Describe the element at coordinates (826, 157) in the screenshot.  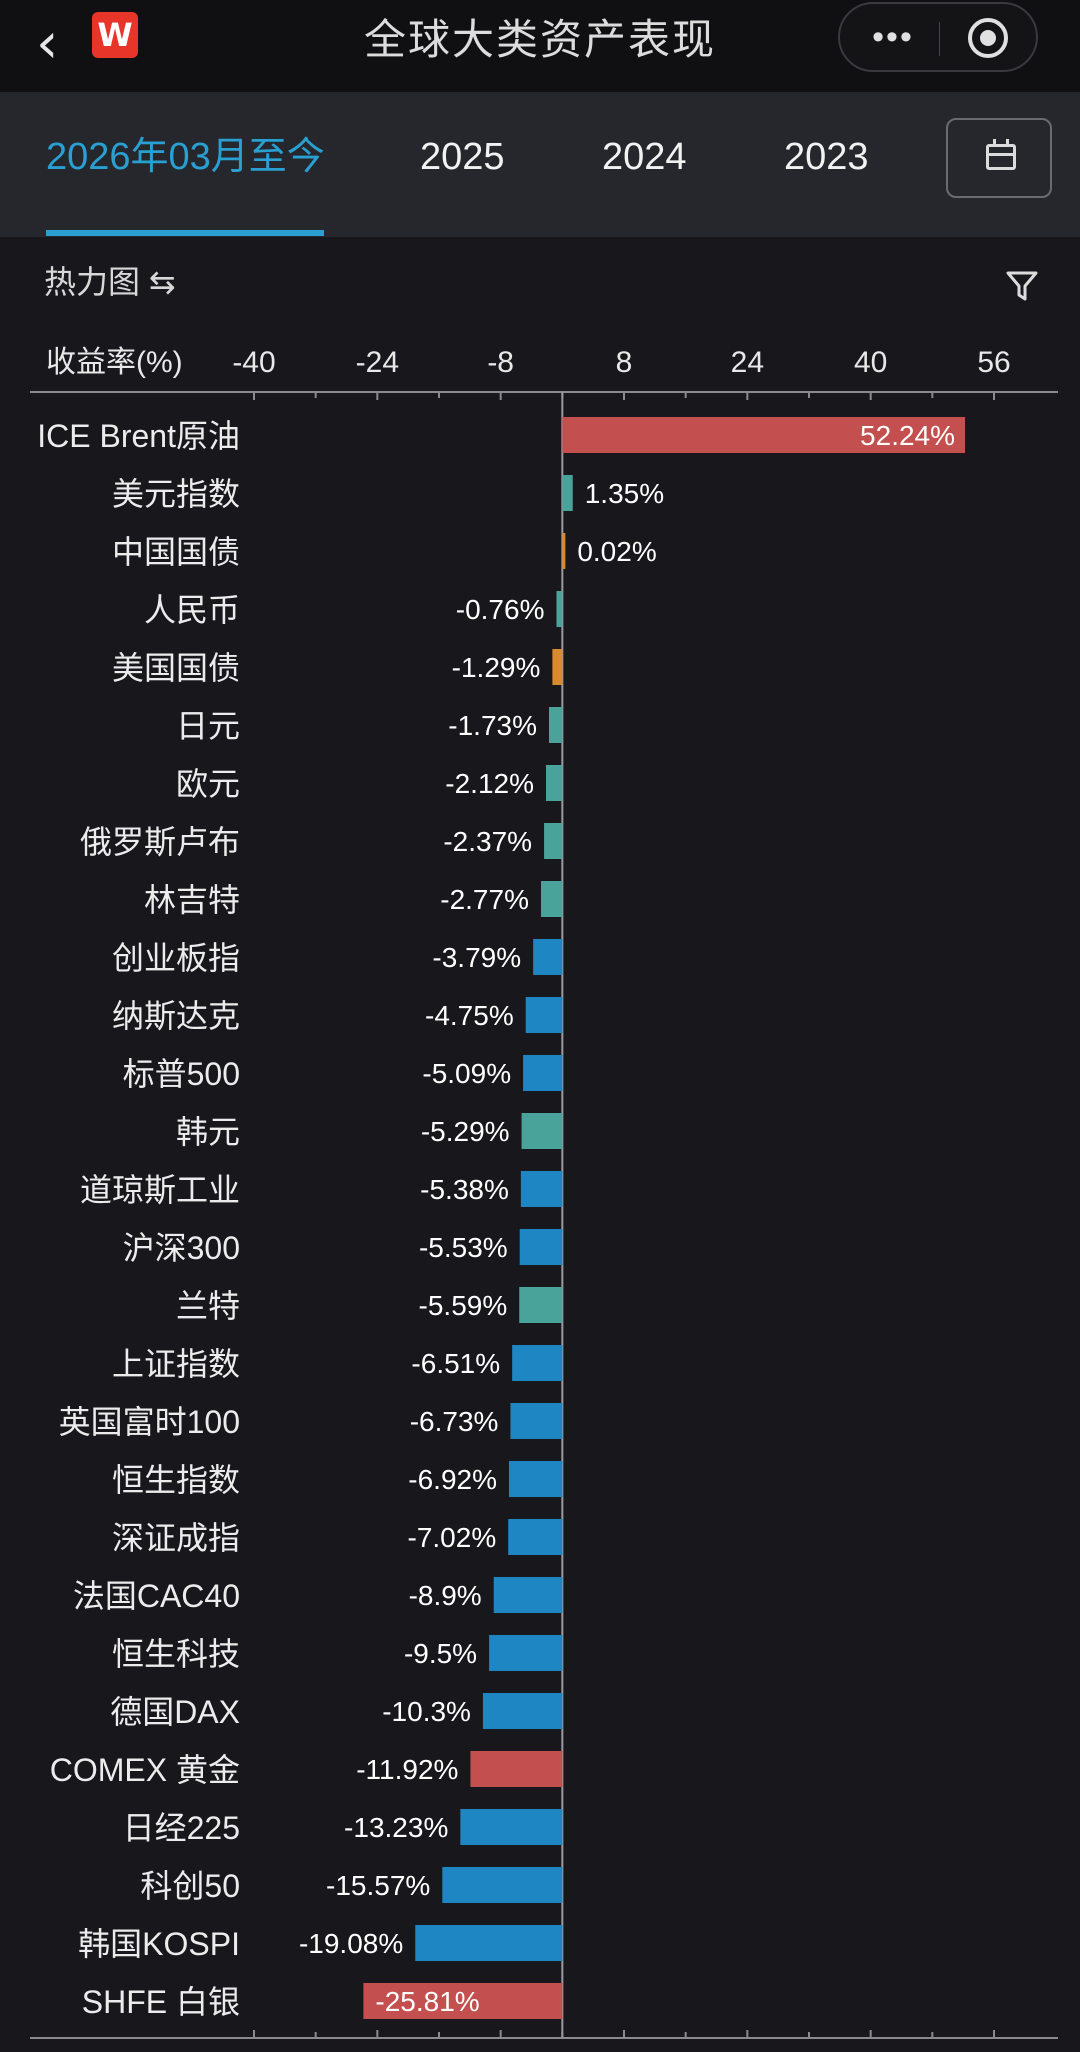
I see `tab-2023: 2023` at that location.